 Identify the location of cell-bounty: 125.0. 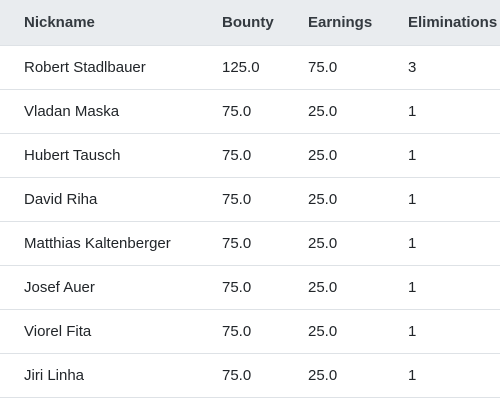
(241, 67).